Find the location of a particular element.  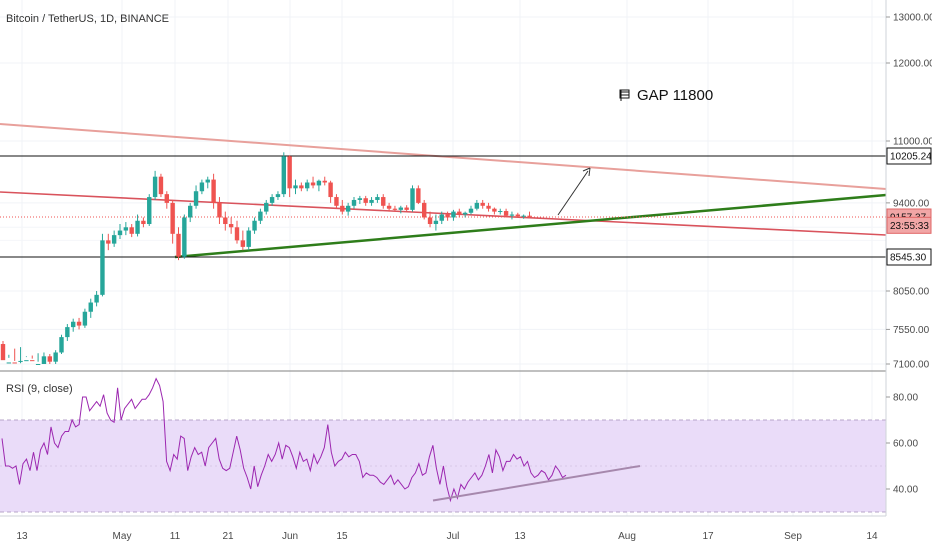

price-tag-label: 10205.24 is located at coordinates (911, 157).